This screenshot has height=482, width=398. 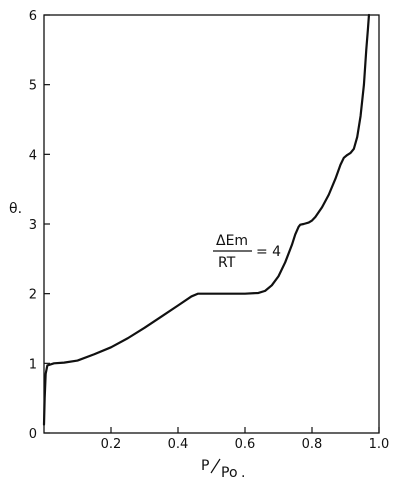 What do you see at coordinates (227, 263) in the screenshot?
I see `annotation-denominator: RT` at bounding box center [227, 263].